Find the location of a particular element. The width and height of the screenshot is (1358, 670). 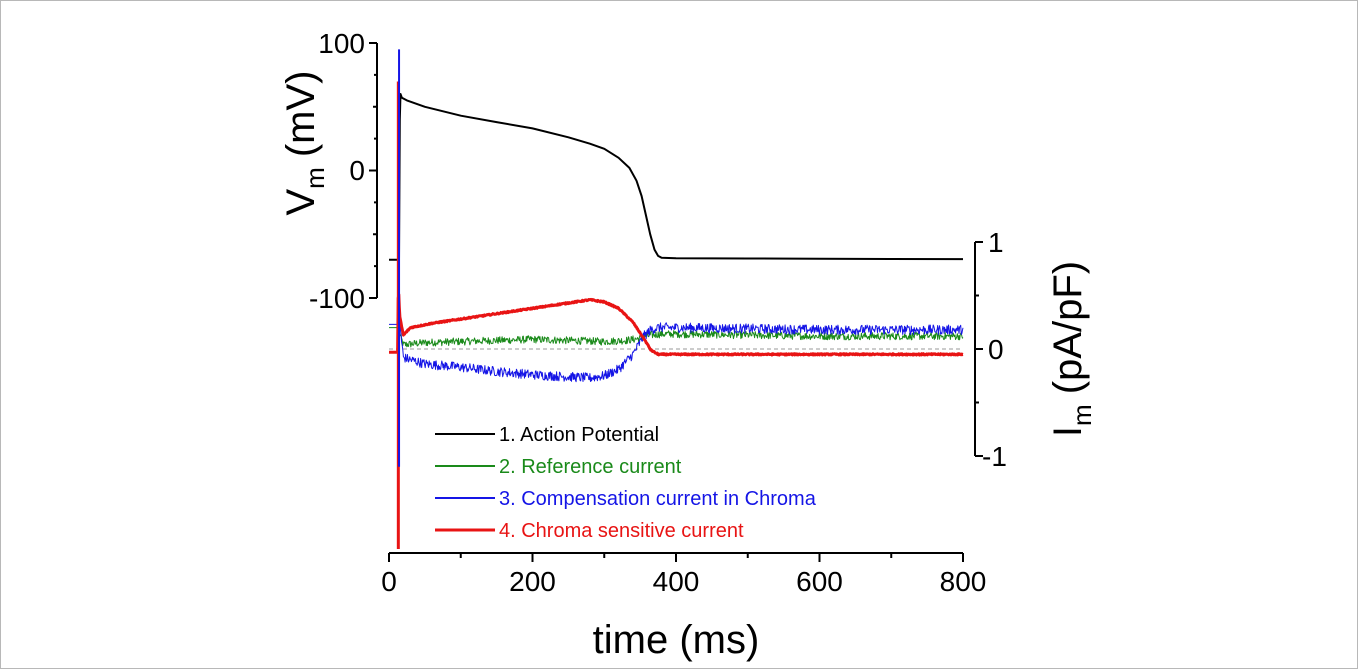

right-axis-title-unit: (pA/pF) is located at coordinates (1068, 327).